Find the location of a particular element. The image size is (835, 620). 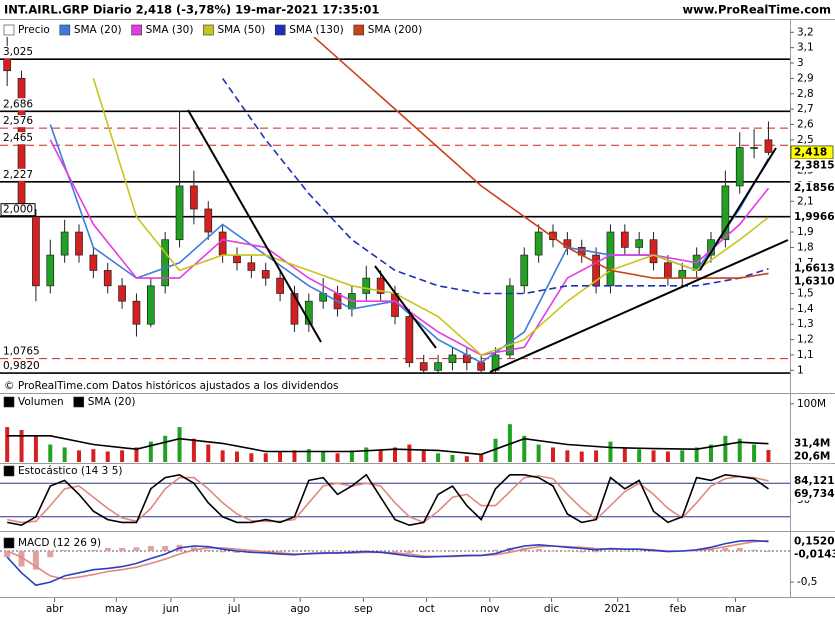

y-tick-label: 2,9 is located at coordinates (805, 78).